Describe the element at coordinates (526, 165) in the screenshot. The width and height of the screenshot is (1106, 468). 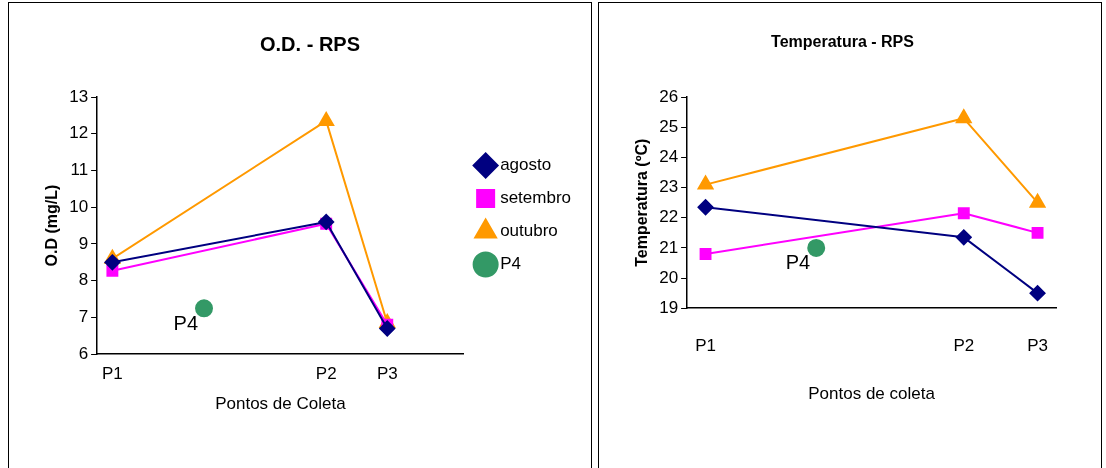
I see `legend-label: agosto` at that location.